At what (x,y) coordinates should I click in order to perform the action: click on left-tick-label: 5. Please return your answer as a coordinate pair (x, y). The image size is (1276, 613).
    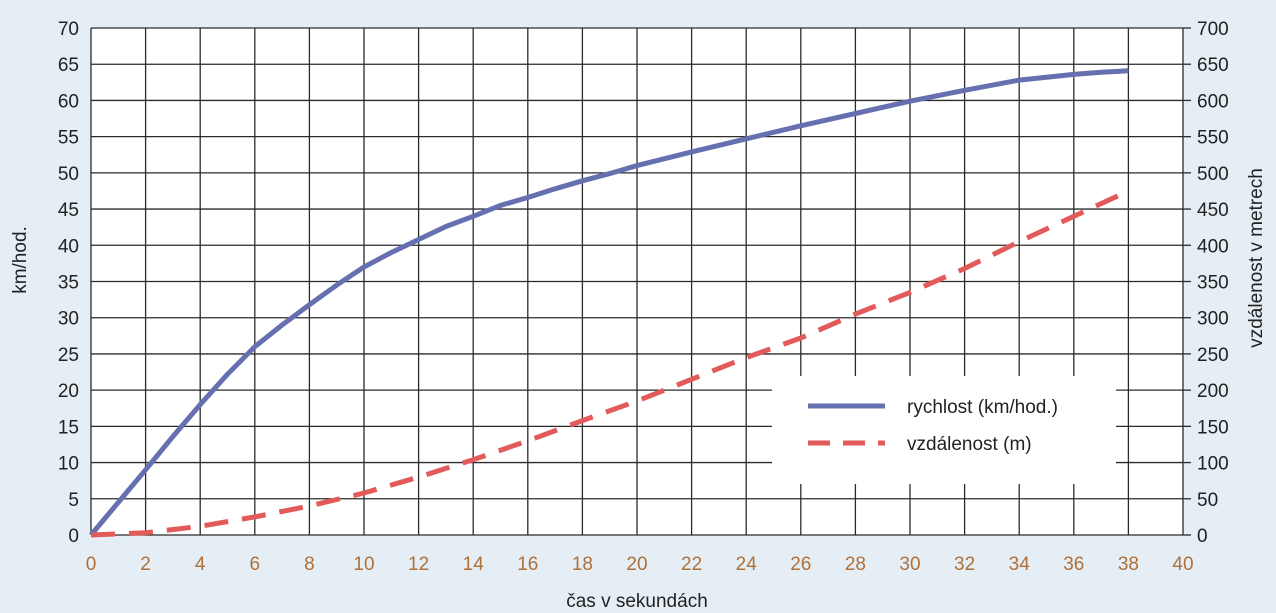
    Looking at the image, I should click on (73, 500).